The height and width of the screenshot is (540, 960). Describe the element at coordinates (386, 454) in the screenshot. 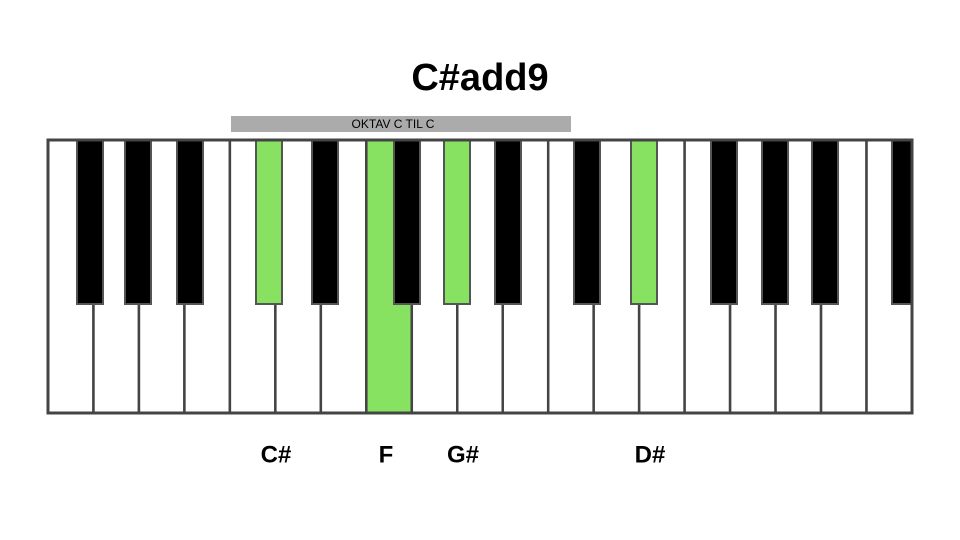

I see `note-label: F` at that location.